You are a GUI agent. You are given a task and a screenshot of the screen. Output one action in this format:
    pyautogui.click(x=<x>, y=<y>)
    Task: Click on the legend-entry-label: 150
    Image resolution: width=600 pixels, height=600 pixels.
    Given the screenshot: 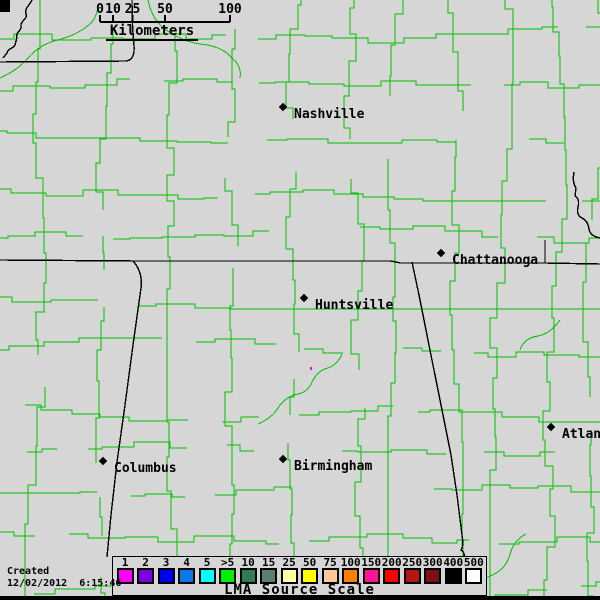 What is the action you would take?
    pyautogui.click(x=371, y=562)
    